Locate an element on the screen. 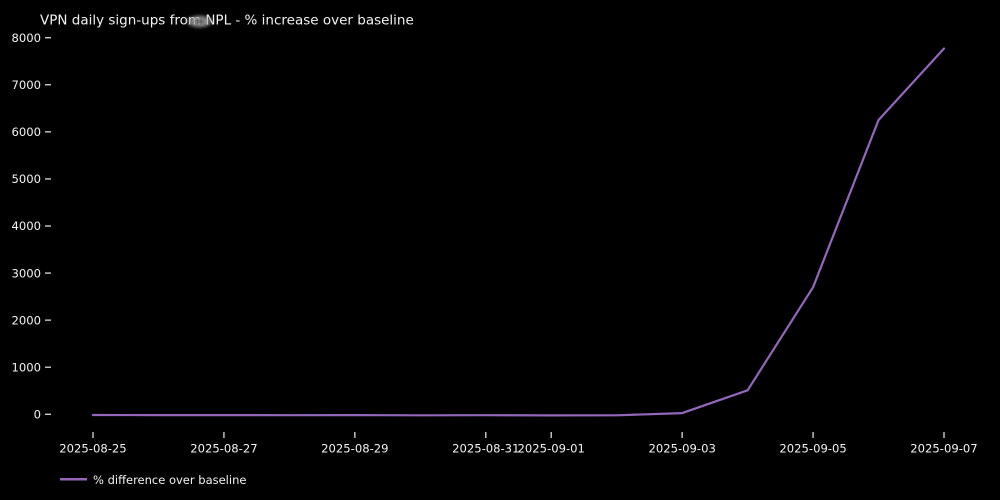 Image resolution: width=1000 pixels, height=500 pixels. y-tick-label: 4000 is located at coordinates (26, 226).